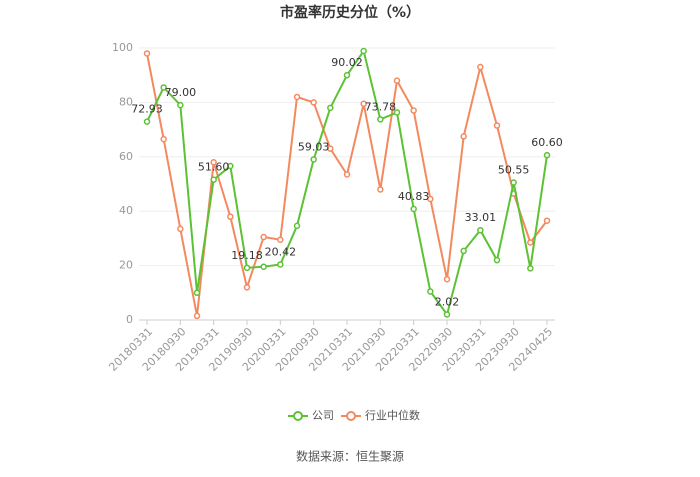 This screenshot has width=700, height=477. Describe the element at coordinates (126, 101) in the screenshot. I see `y-tick-label: 80` at that location.